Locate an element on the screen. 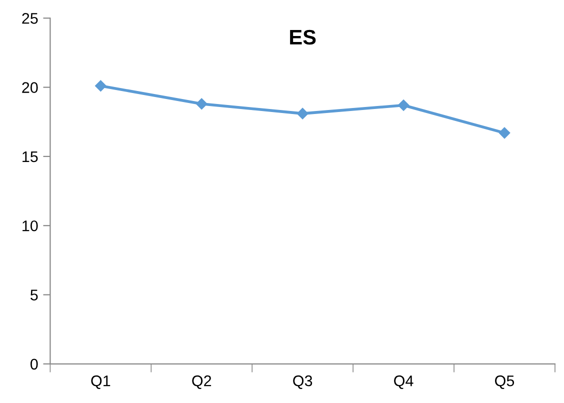 Image resolution: width=564 pixels, height=403 pixels. y-tick-label: 5 is located at coordinates (34, 295).